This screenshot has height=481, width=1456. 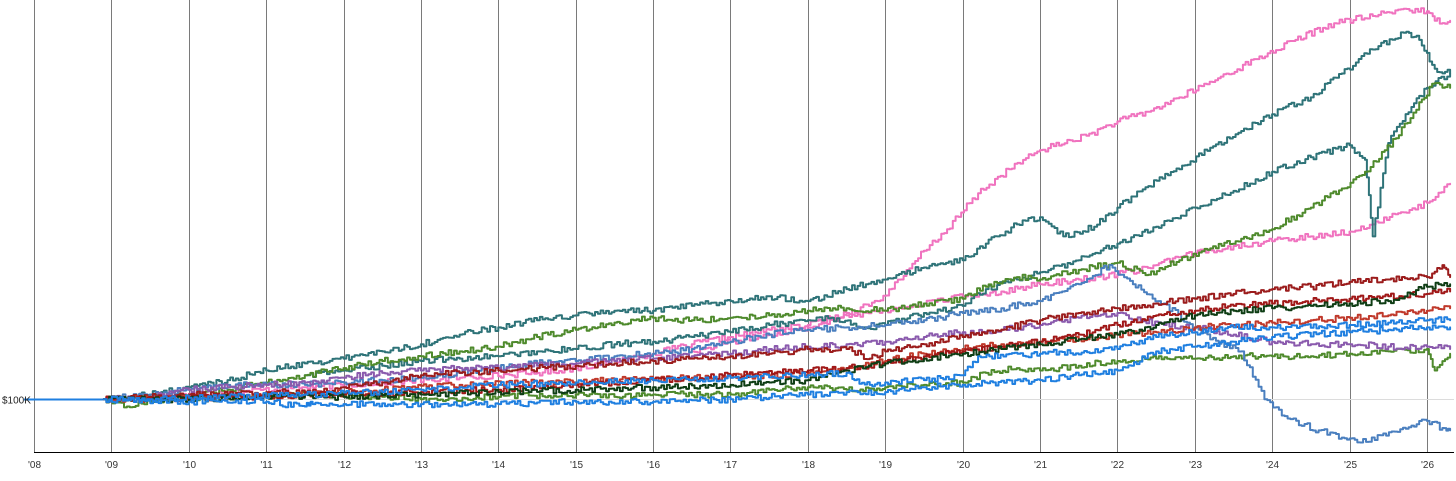 What do you see at coordinates (730, 465) in the screenshot?
I see `x-tick-label-2017: '17` at bounding box center [730, 465].